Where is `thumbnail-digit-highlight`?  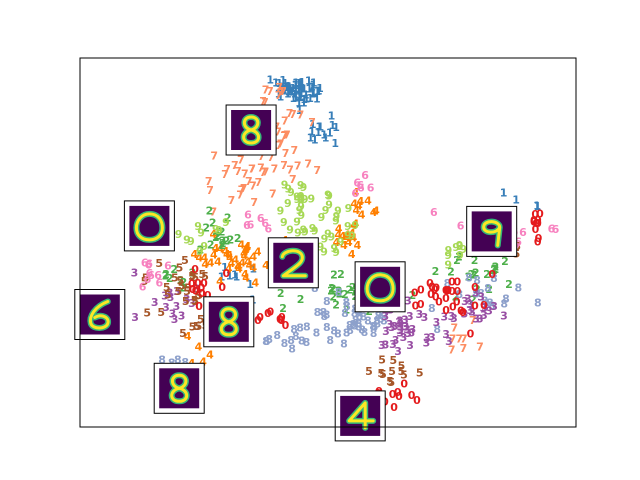 thumbnail-digit-highlight is located at coordinates (179, 388).